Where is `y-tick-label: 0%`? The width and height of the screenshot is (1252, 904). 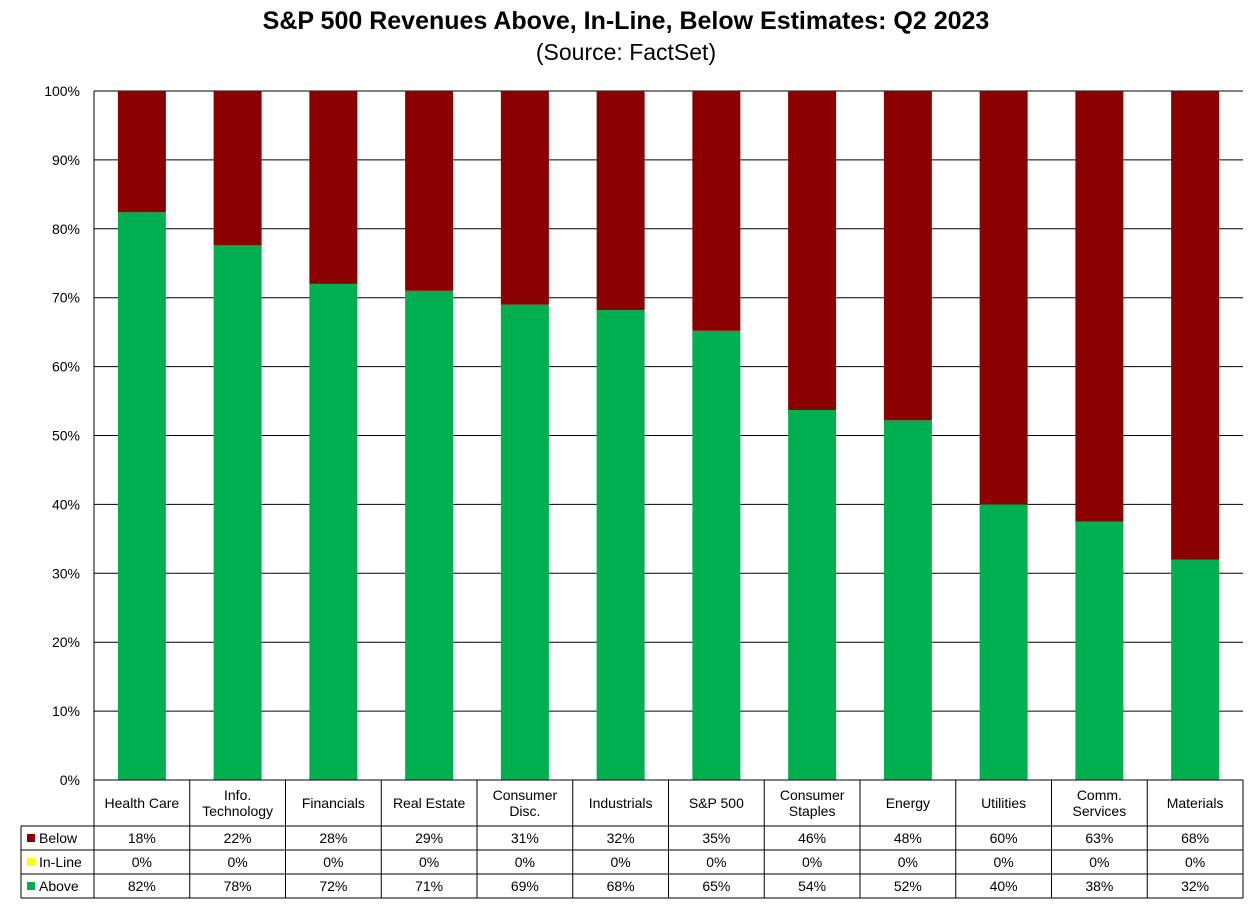
y-tick-label: 0% is located at coordinates (70, 780).